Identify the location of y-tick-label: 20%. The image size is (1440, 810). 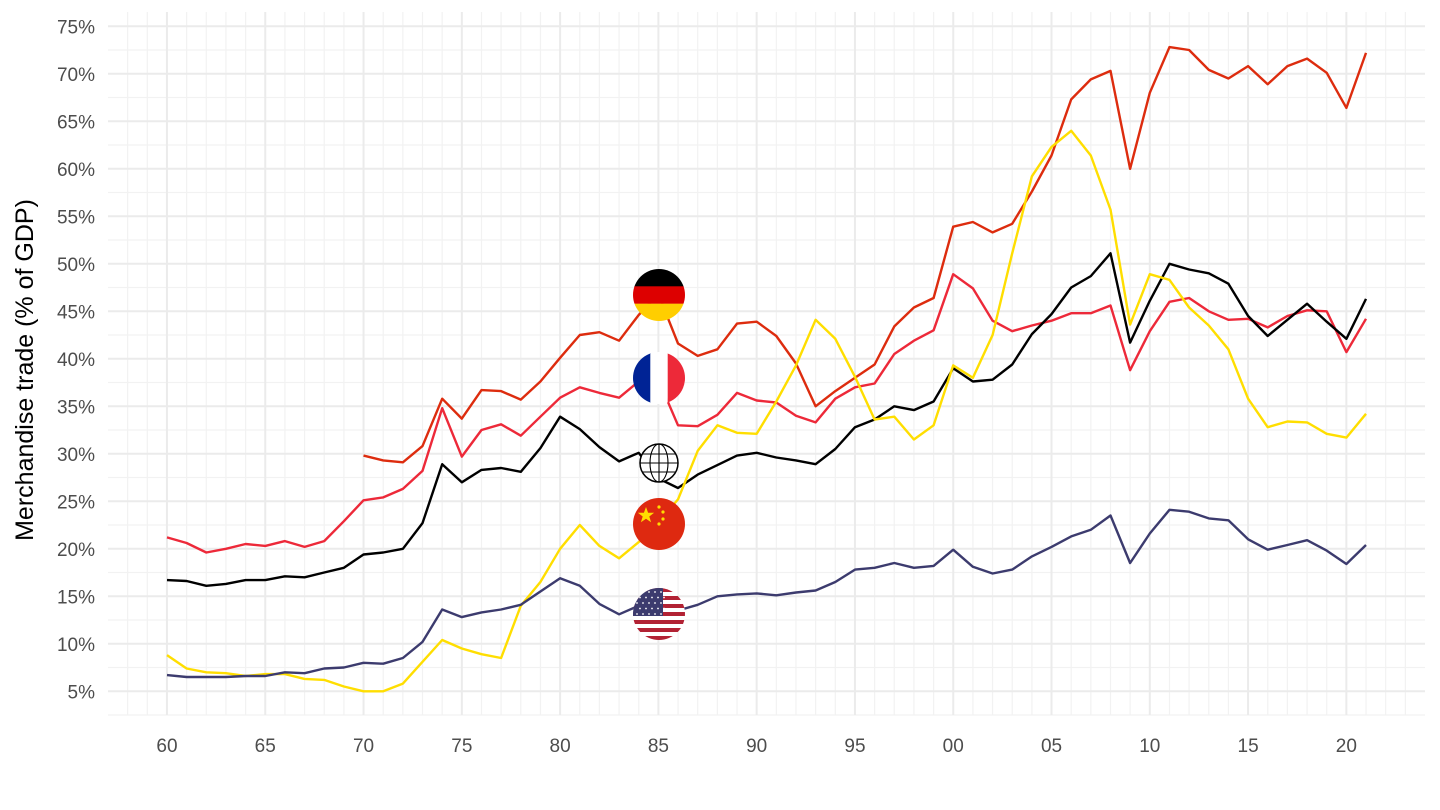
(76, 550).